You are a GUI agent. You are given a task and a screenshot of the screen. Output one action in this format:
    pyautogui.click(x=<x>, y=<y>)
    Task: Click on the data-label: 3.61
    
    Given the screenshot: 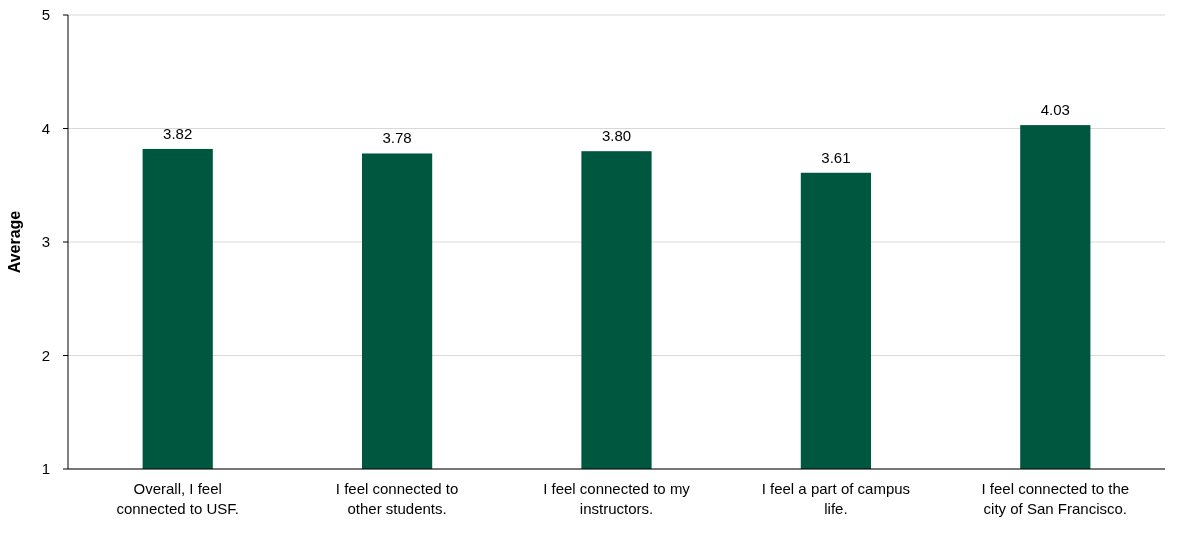 What is the action you would take?
    pyautogui.click(x=836, y=157)
    